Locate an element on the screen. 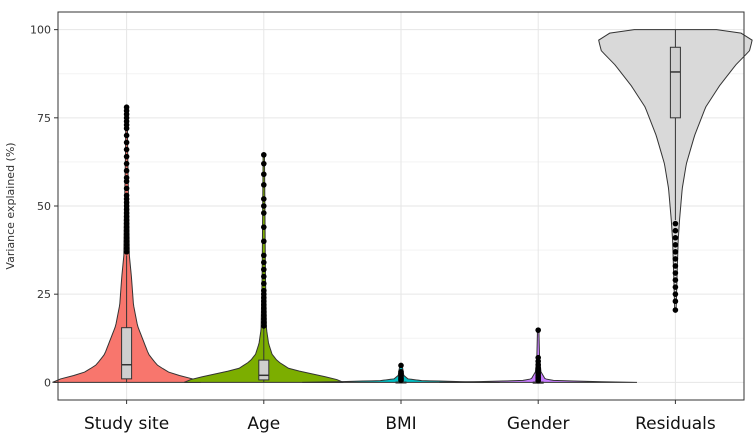  x-tick-label: Age is located at coordinates (263, 424).